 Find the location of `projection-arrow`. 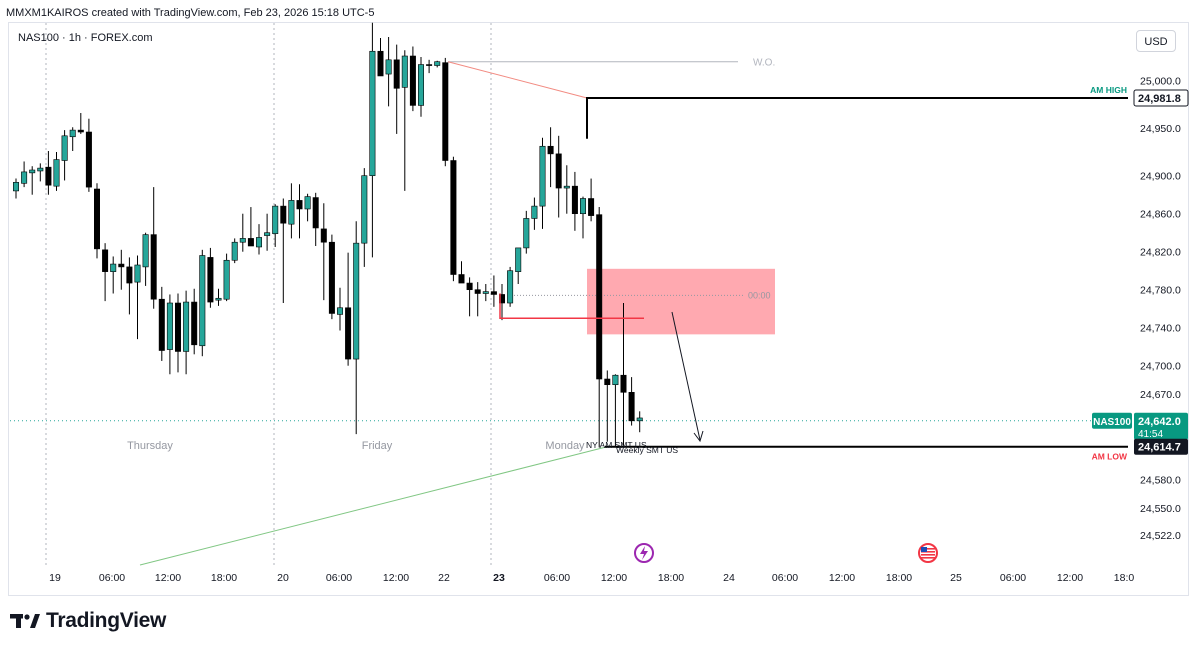

projection-arrow is located at coordinates (686, 376).